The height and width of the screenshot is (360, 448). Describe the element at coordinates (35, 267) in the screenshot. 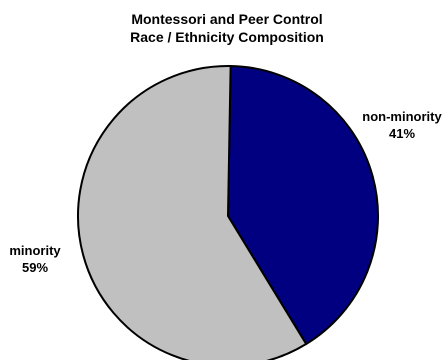

I see `slice-value-minority: 59%` at that location.